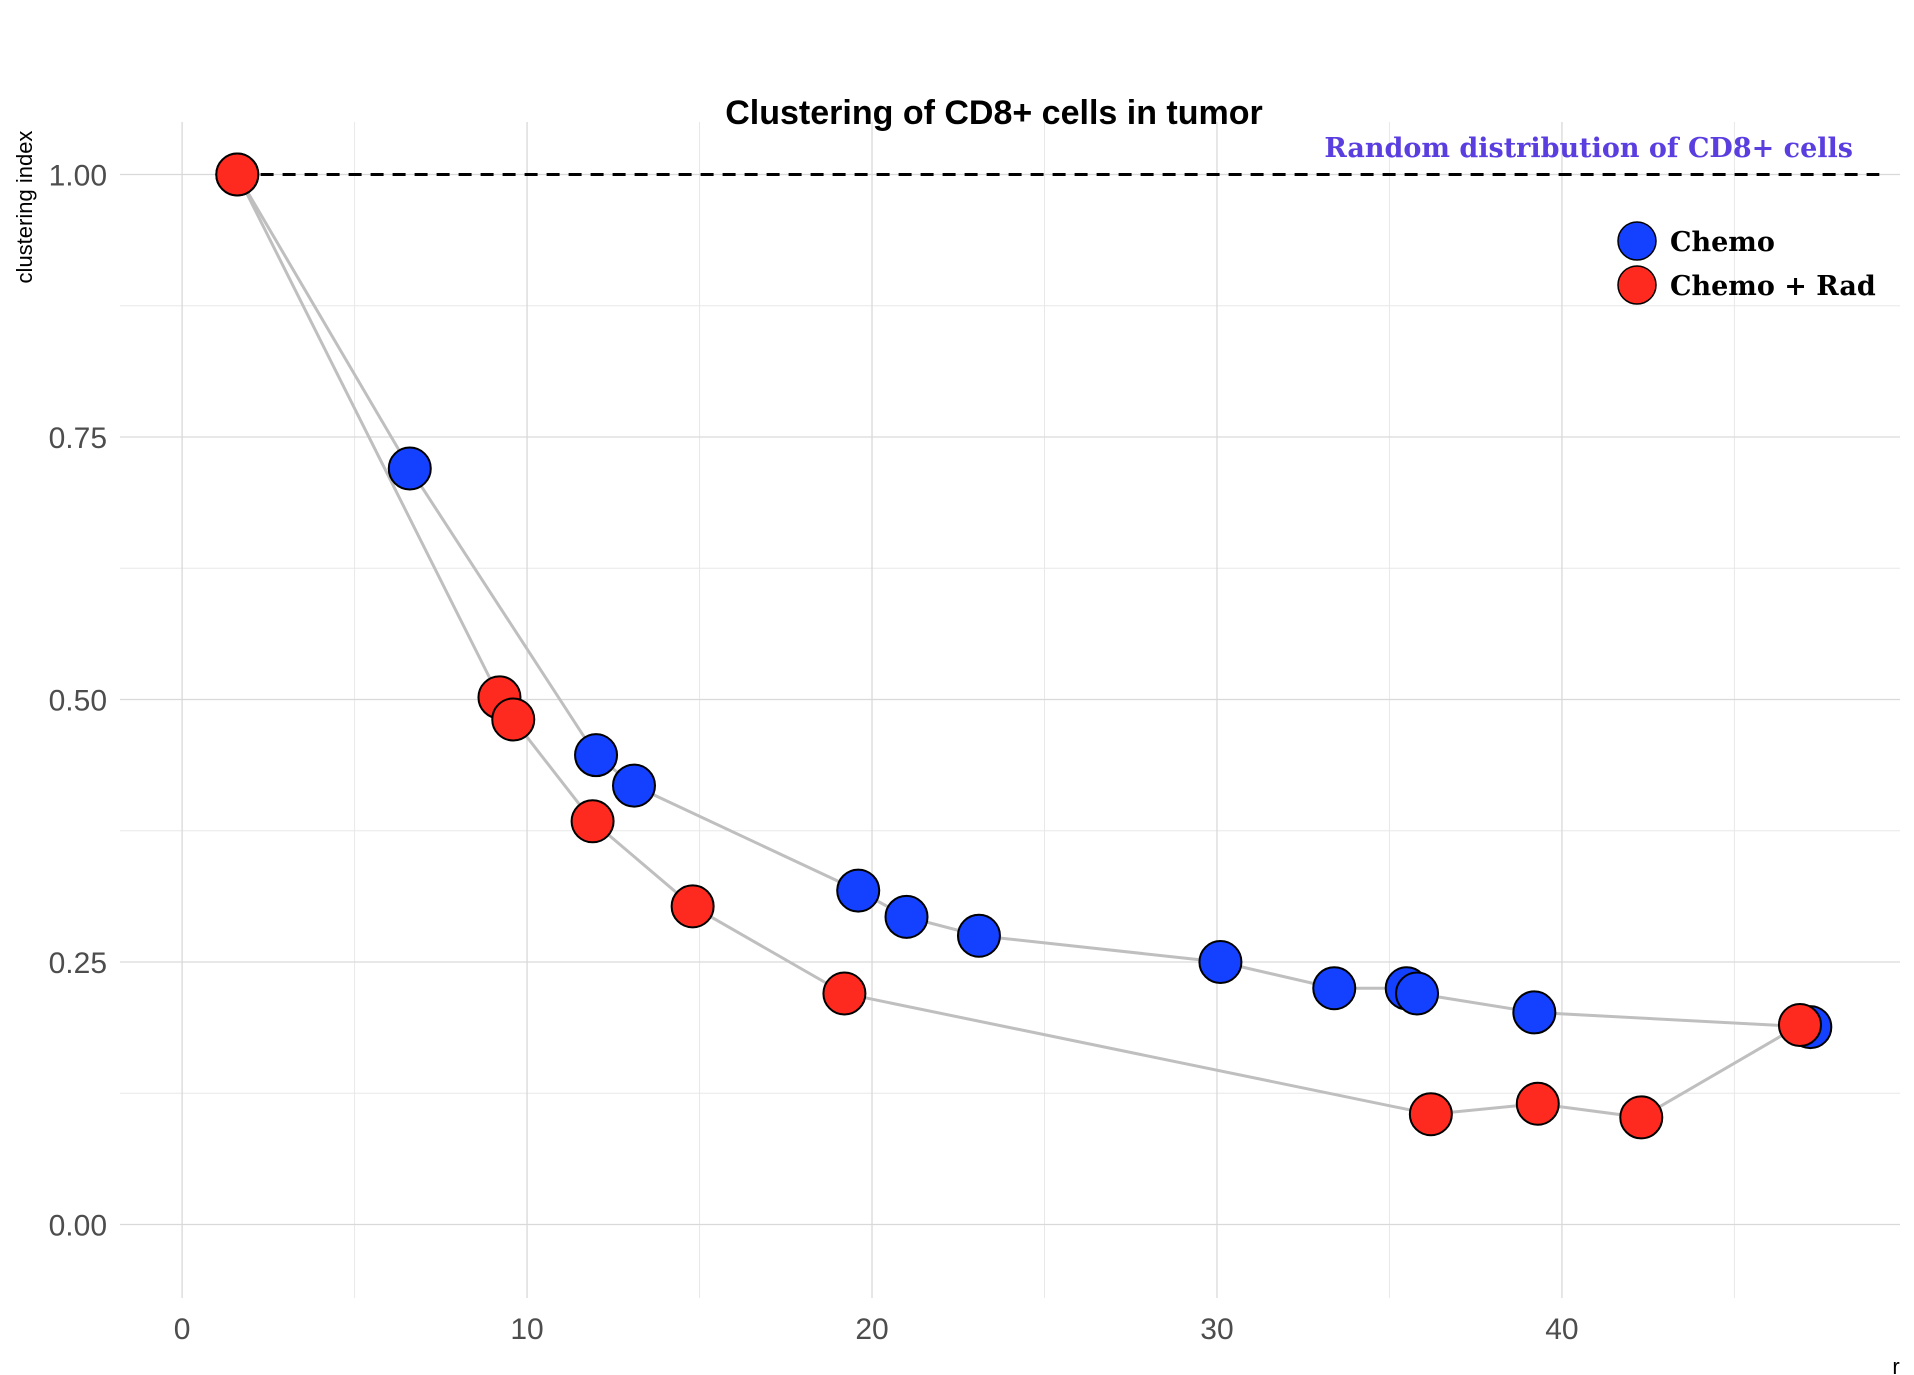 The width and height of the screenshot is (1914, 1375). What do you see at coordinates (1773, 286) in the screenshot?
I see `legend-label-chemo-rad: Chemo + Rad` at bounding box center [1773, 286].